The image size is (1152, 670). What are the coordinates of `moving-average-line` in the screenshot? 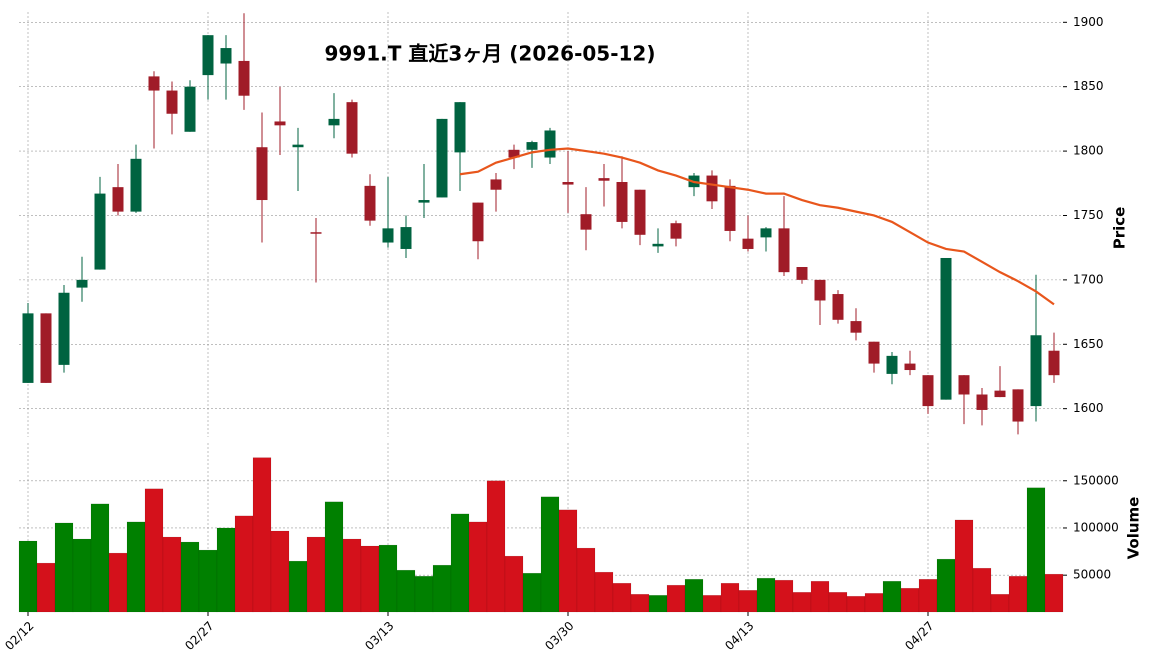 It's located at (757, 226).